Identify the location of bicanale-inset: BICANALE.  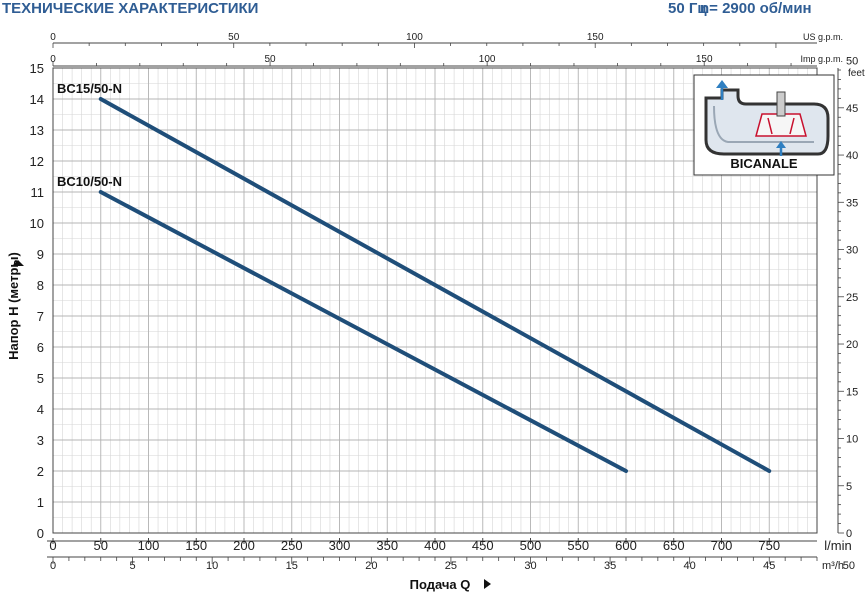
(764, 125).